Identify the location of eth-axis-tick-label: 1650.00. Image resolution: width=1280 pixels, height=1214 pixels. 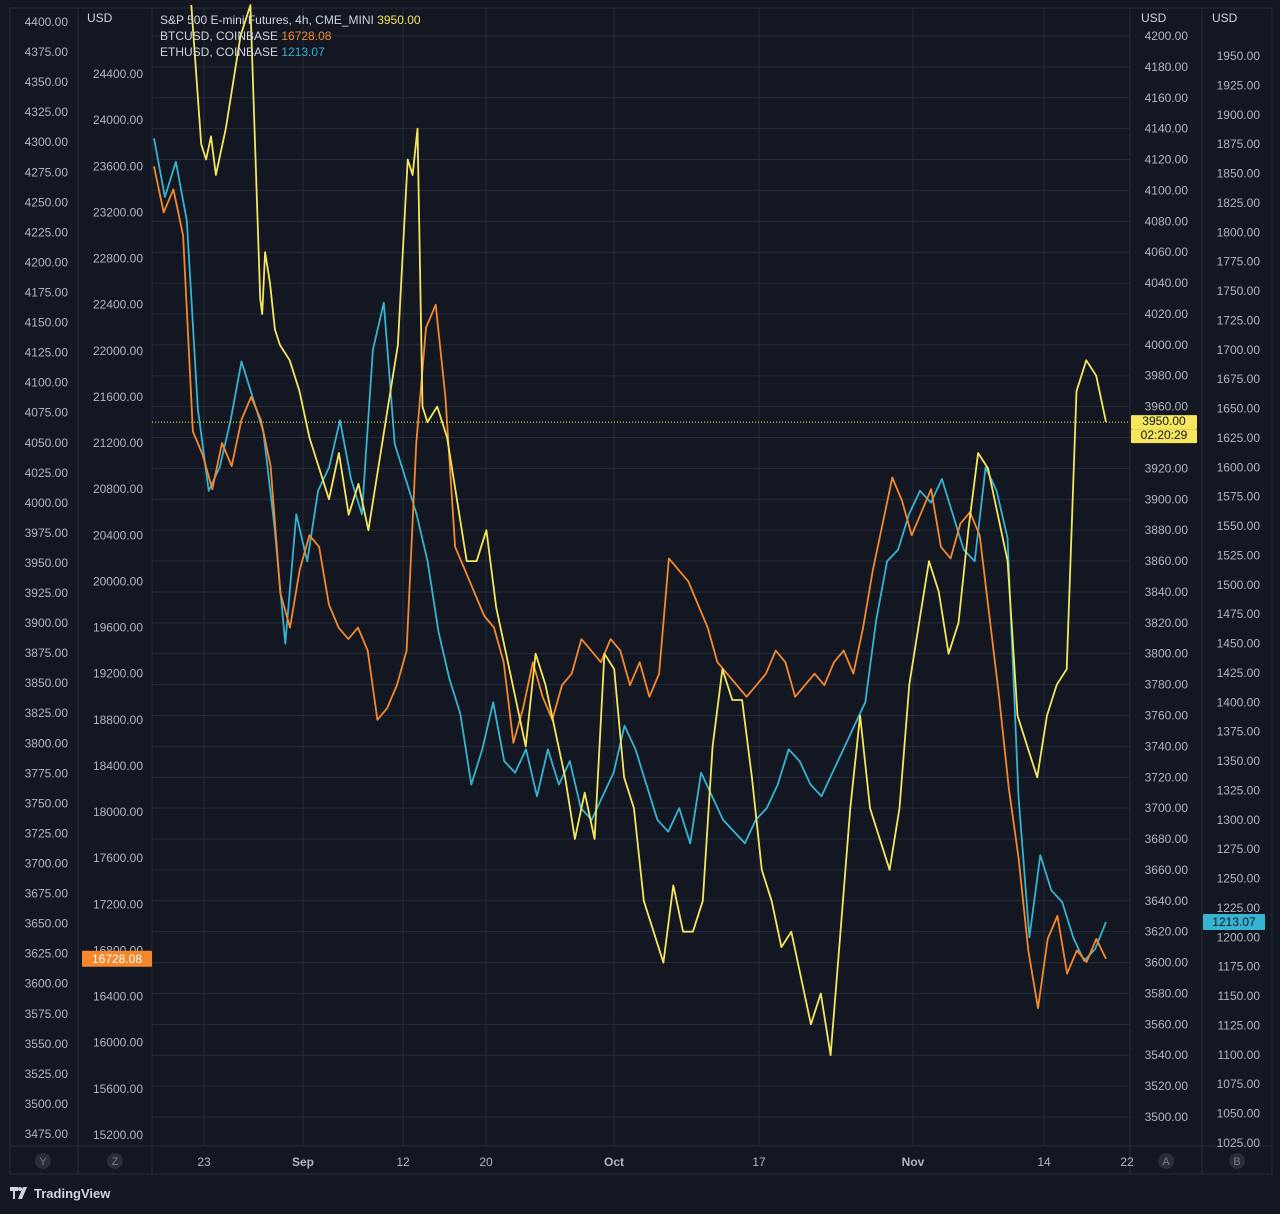
(1239, 409).